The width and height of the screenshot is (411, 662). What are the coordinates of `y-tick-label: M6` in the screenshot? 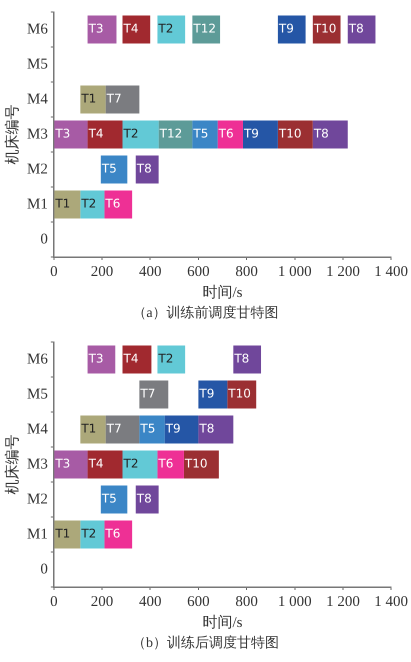 It's located at (37, 29).